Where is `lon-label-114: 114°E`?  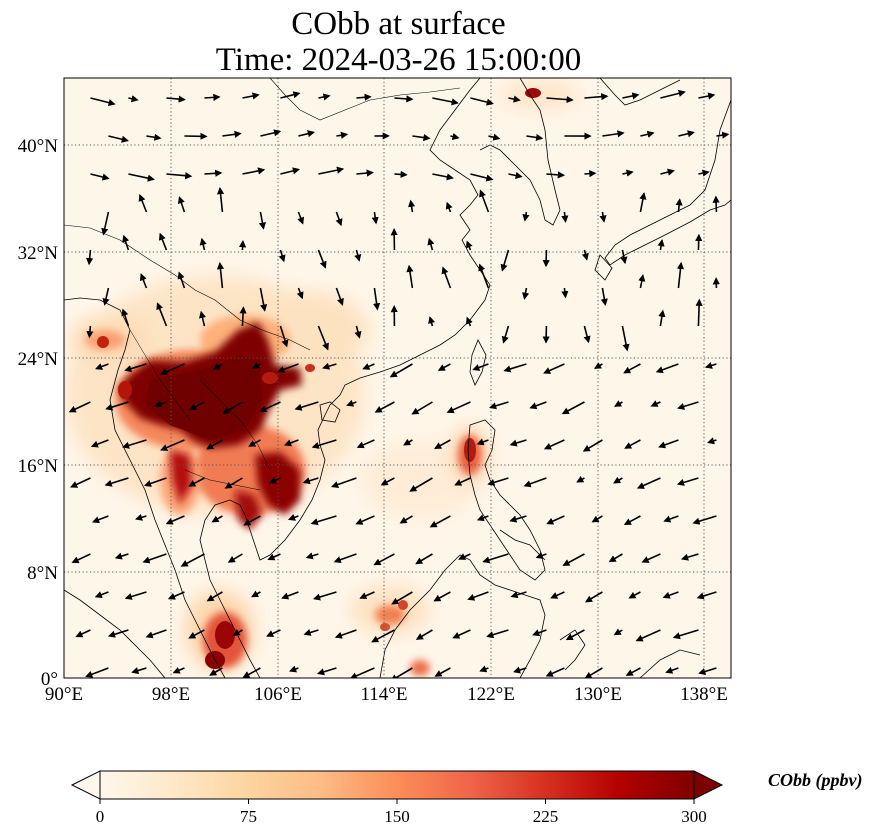 lon-label-114: 114°E is located at coordinates (384, 694).